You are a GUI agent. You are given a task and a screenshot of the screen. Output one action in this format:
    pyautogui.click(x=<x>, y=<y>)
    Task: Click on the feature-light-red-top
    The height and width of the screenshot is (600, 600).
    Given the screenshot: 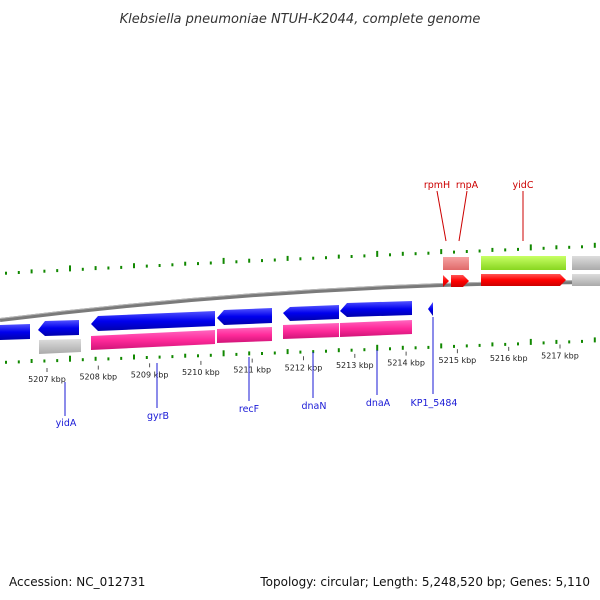 What is the action you would take?
    pyautogui.click(x=456, y=263)
    